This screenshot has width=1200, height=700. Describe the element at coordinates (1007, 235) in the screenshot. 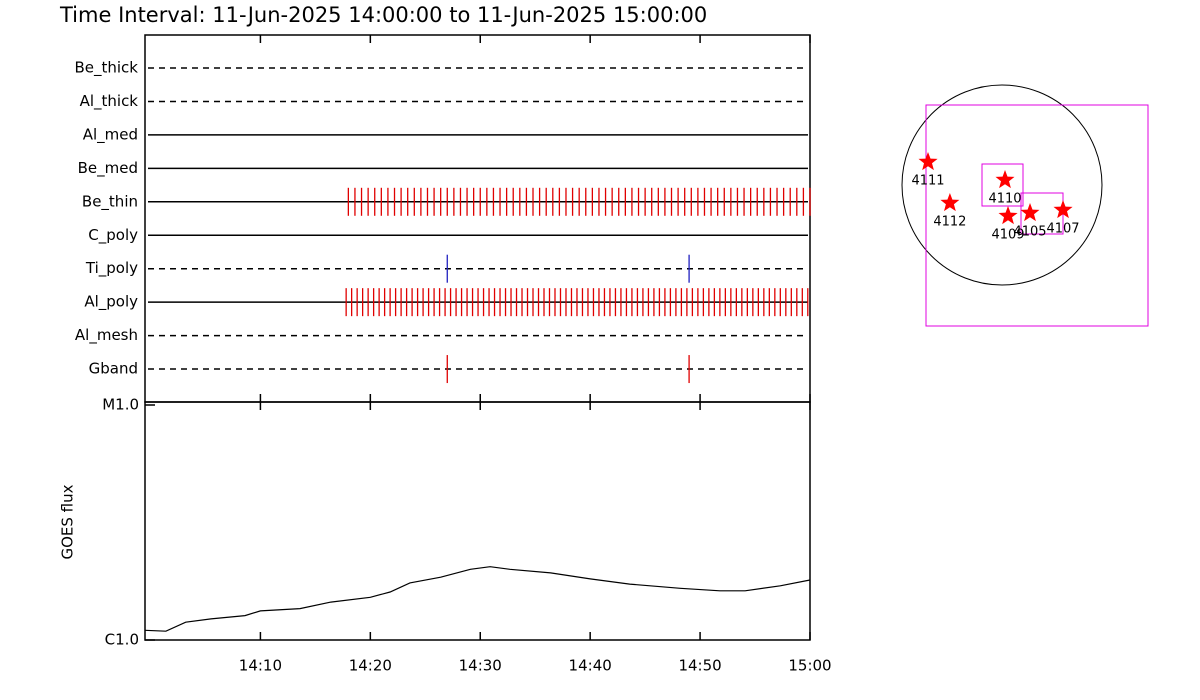

I see `region-label: 4109` at that location.